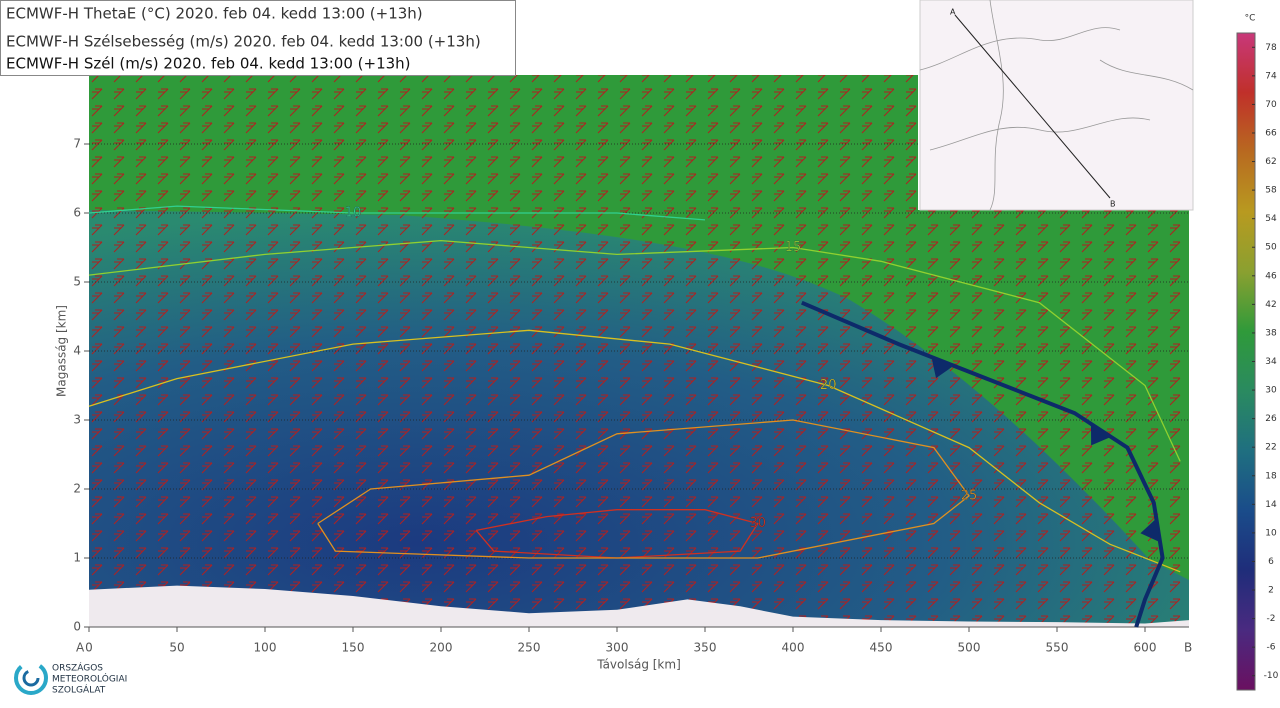 The image size is (1280, 708). Describe the element at coordinates (441, 648) in the screenshot. I see `x-tick-label: 200` at that location.